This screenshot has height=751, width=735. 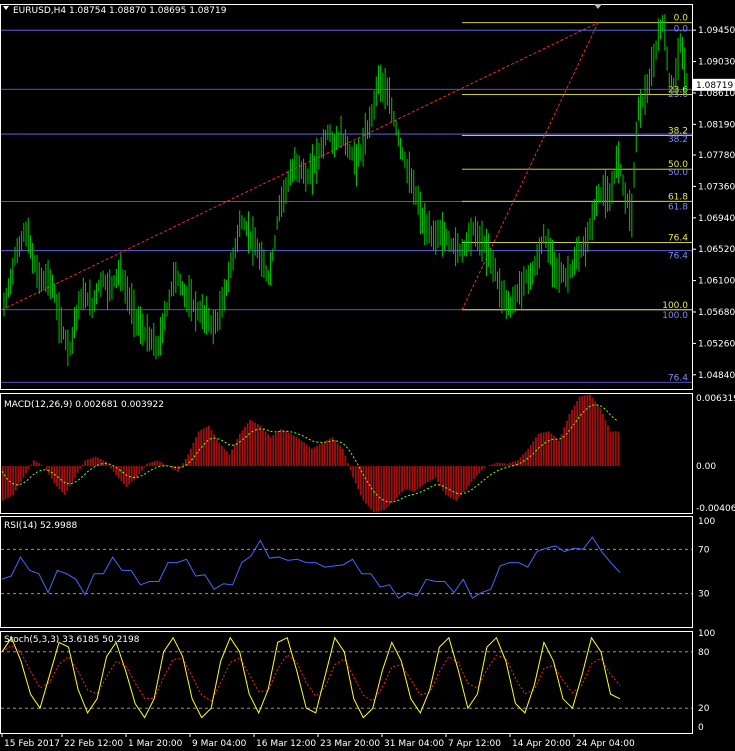 What do you see at coordinates (6, 8) in the screenshot?
I see `chevron-down-icon` at bounding box center [6, 8].